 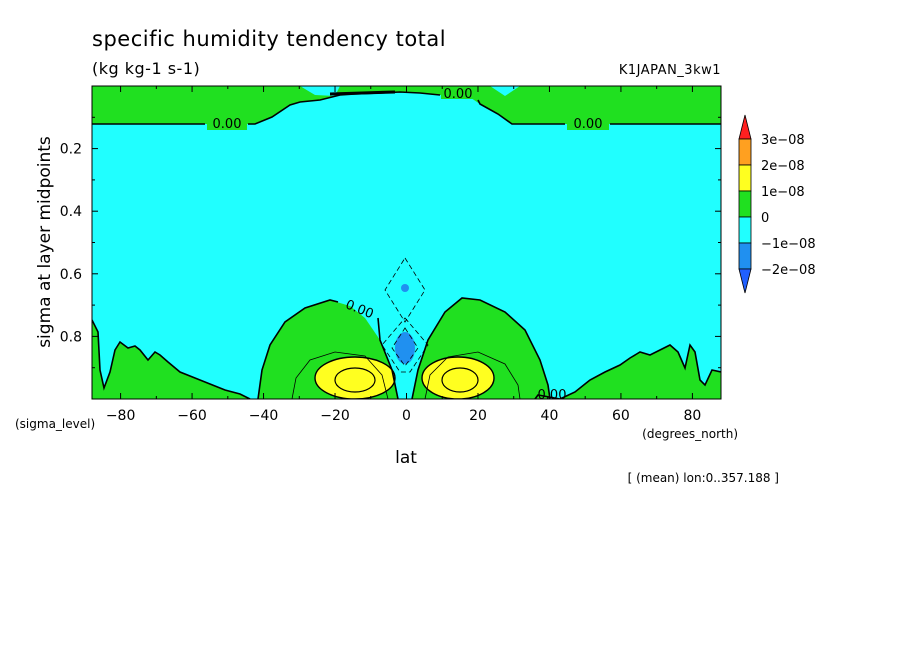 I want to click on contour-label-5: 0.00, so click(x=552, y=395).